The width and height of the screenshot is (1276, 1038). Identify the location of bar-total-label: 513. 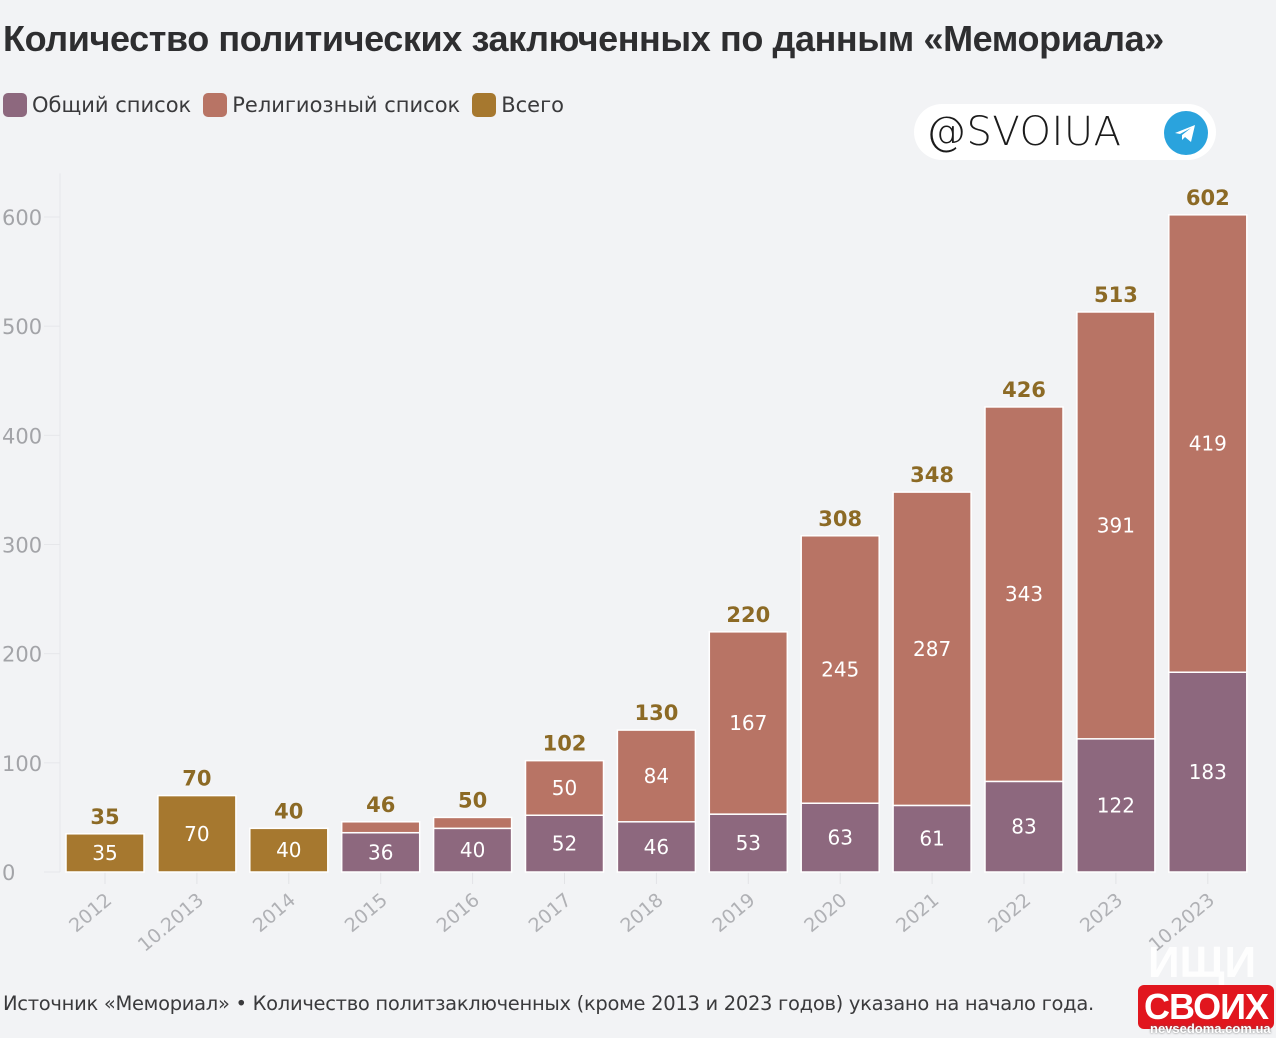
(1116, 295).